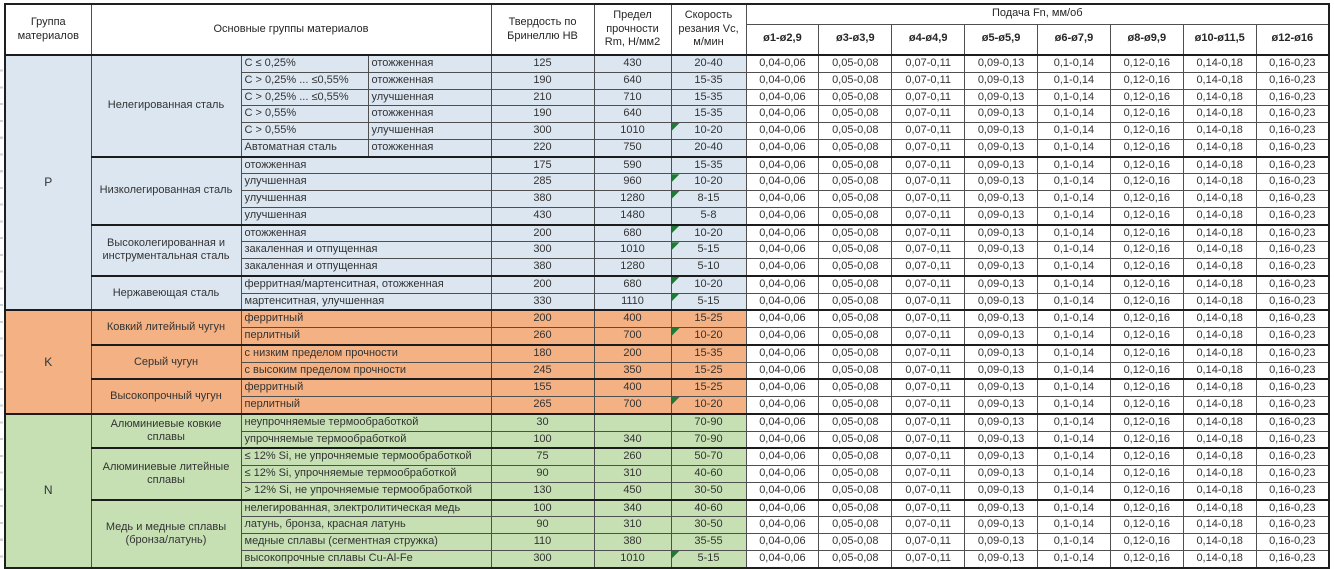 Image resolution: width=1334 pixels, height=569 pixels. Describe the element at coordinates (366, 301) in the screenshot. I see `condition-cell: мартенситная, улучшенная` at that location.